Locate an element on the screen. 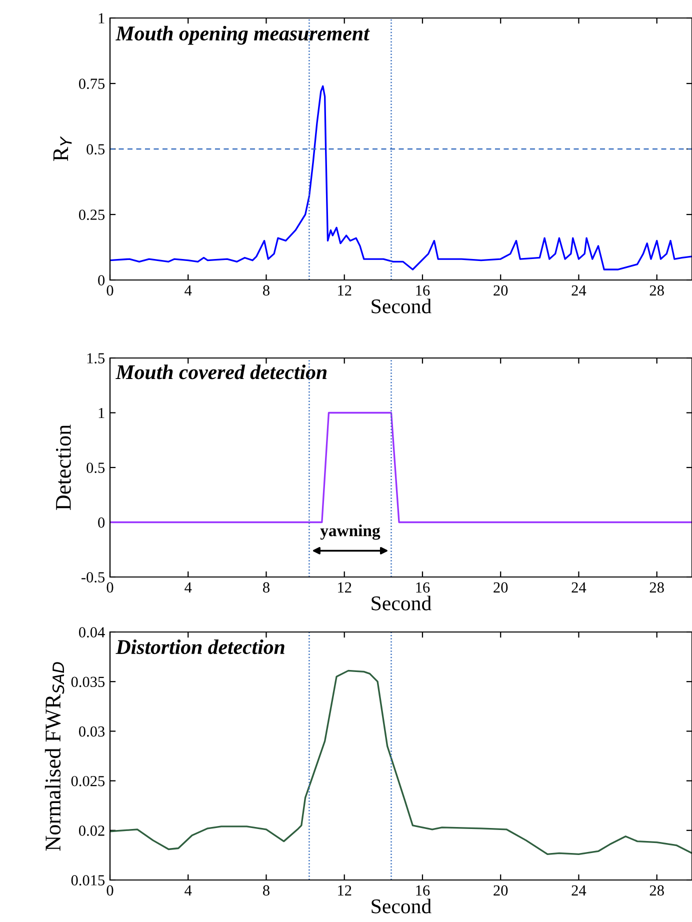 The height and width of the screenshot is (922, 692). y-tick-label: 0.02 is located at coordinates (91, 831).